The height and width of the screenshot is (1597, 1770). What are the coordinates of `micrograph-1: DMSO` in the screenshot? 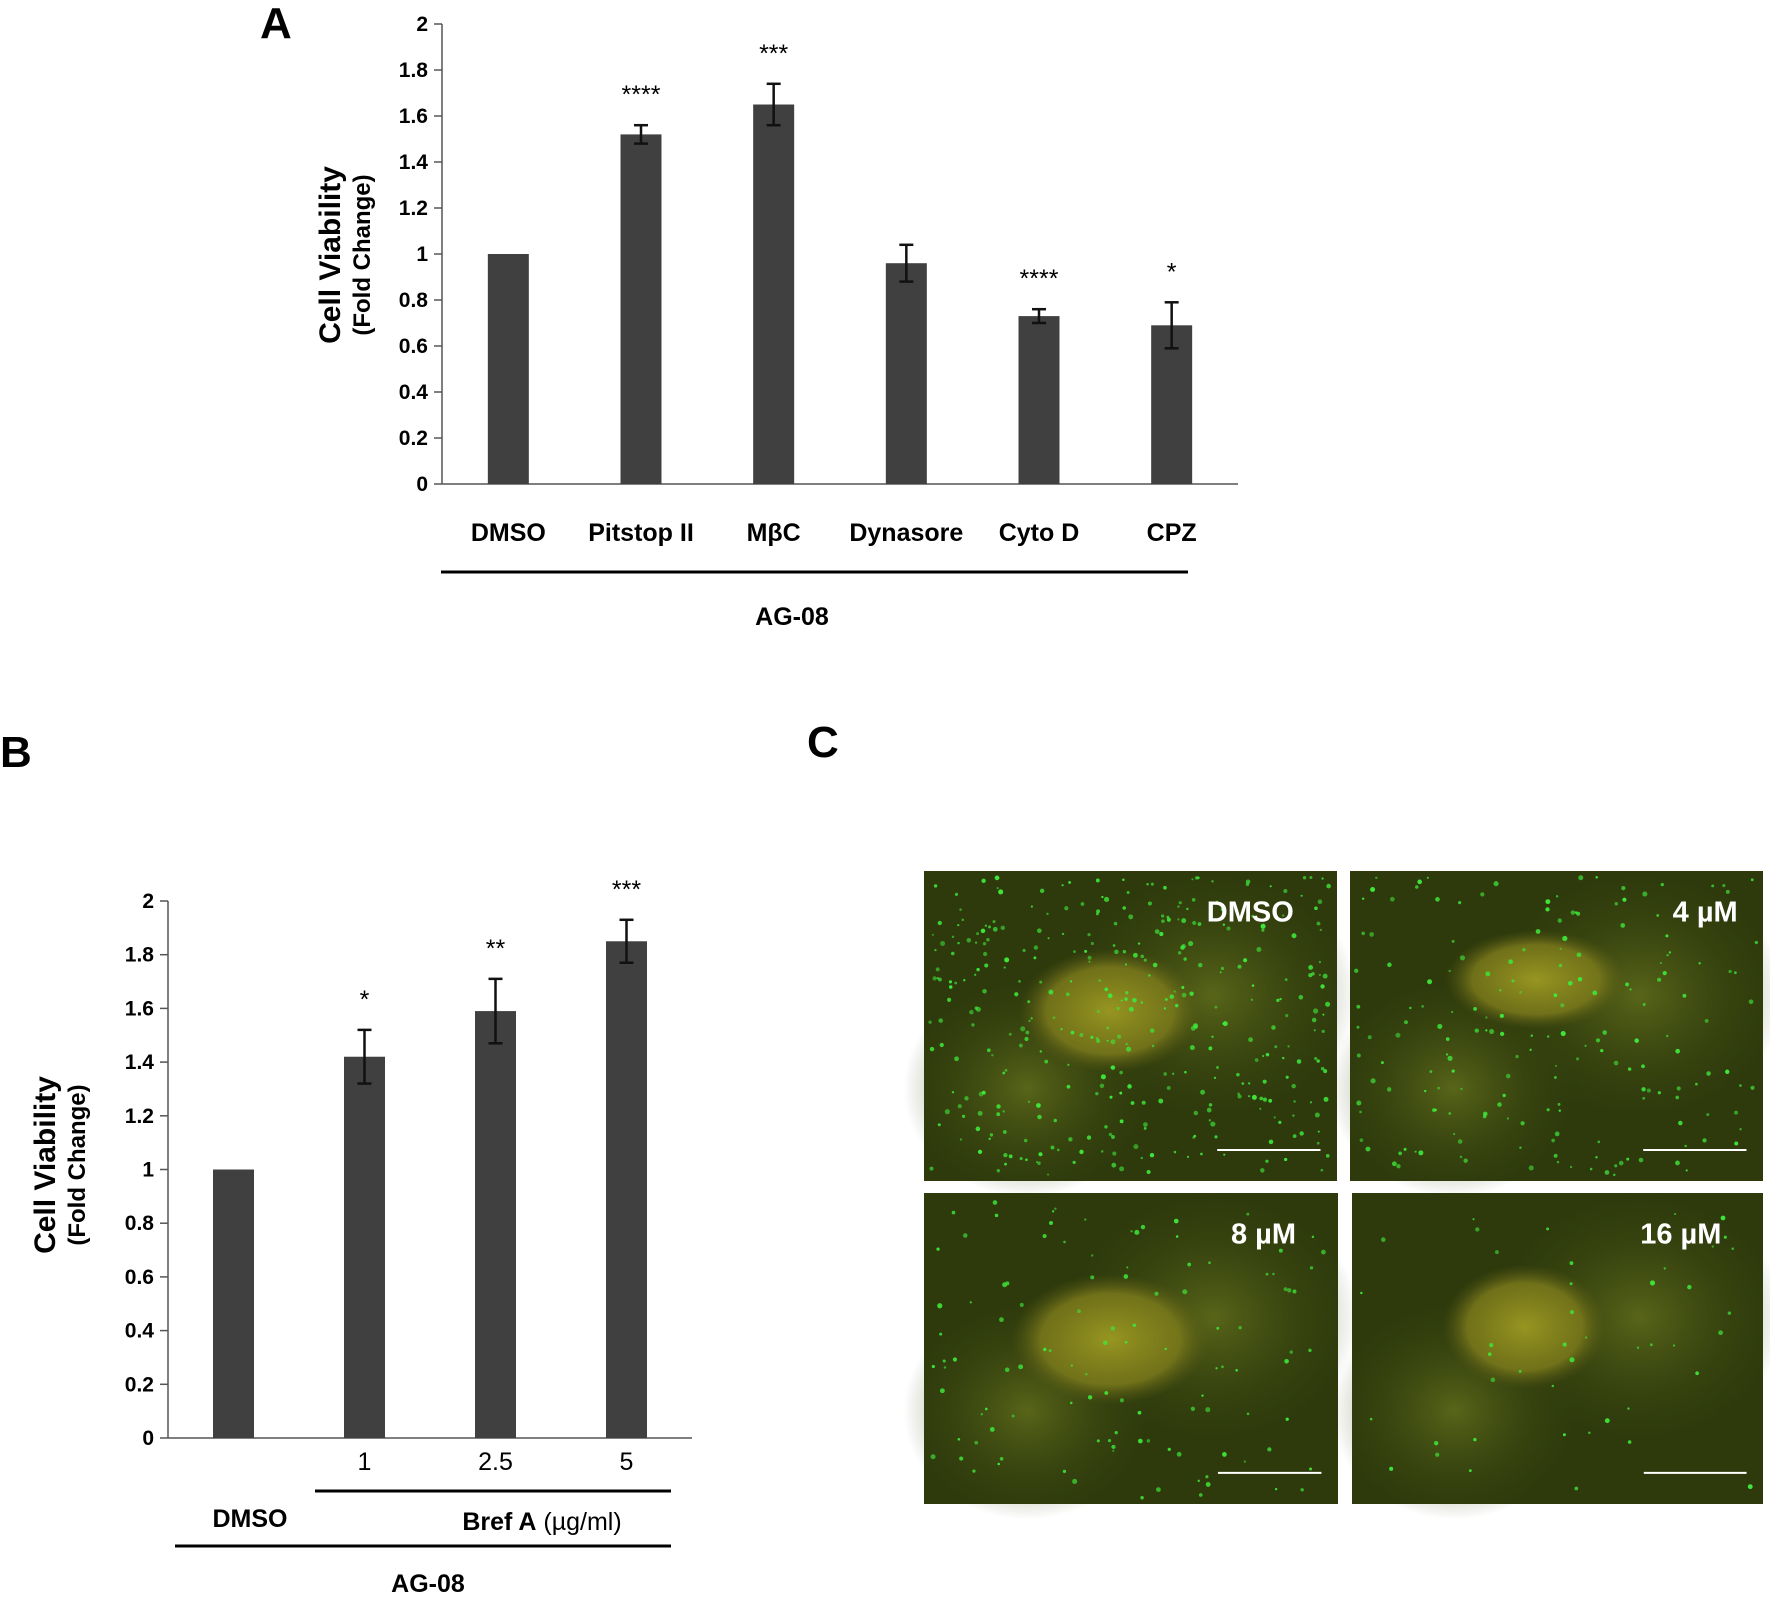 It's located at (1130, 1034).